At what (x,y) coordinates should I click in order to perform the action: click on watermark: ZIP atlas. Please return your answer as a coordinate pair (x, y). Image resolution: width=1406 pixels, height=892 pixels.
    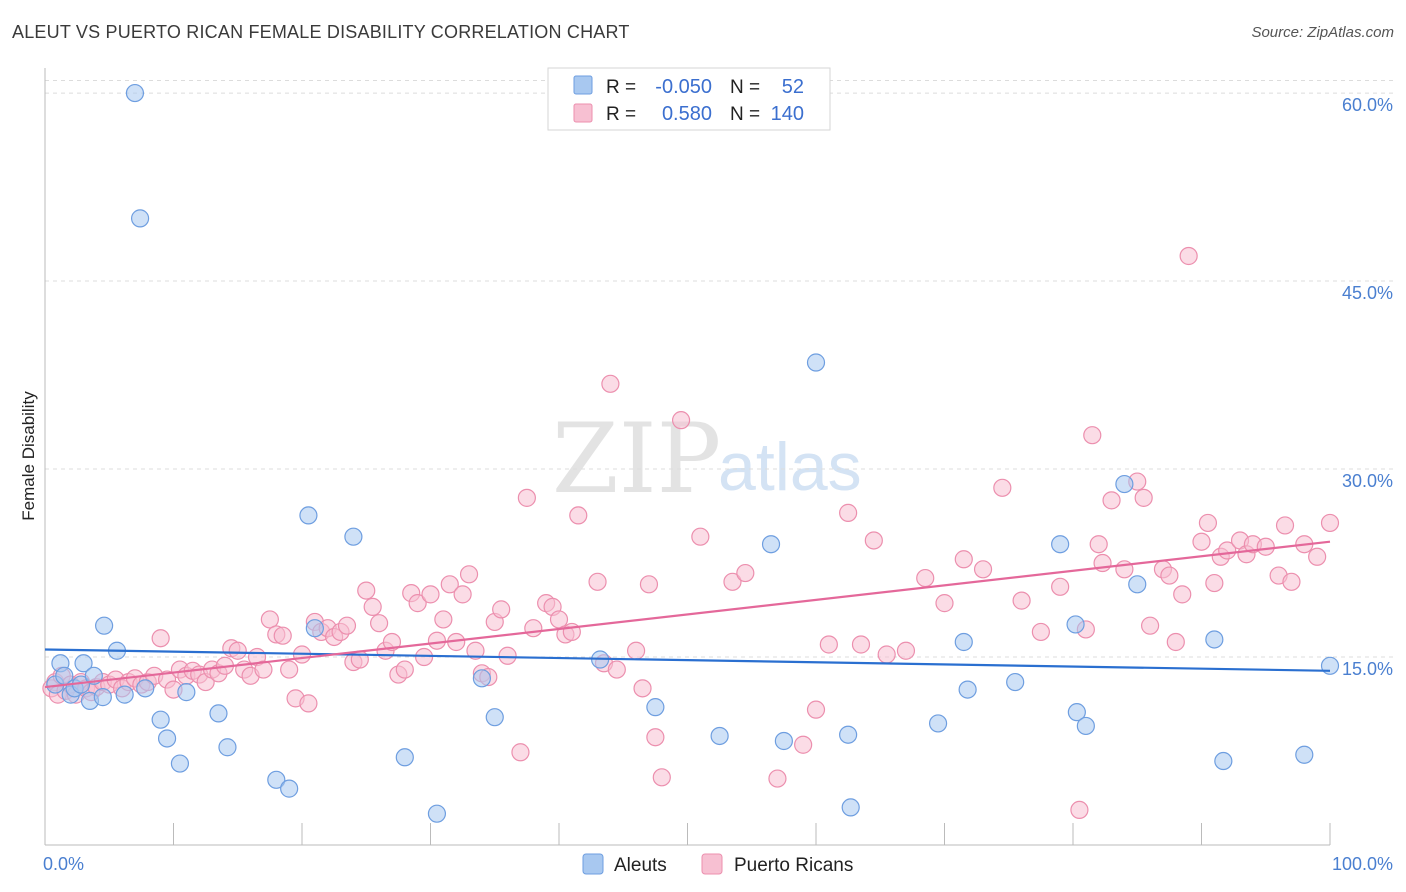
    Looking at the image, I should click on (707, 459).